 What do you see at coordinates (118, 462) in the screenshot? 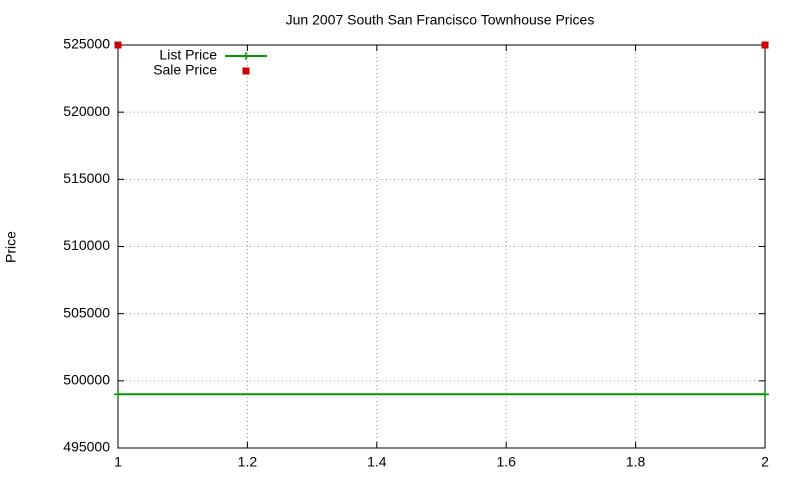
I see `x-tick-label: 1` at bounding box center [118, 462].